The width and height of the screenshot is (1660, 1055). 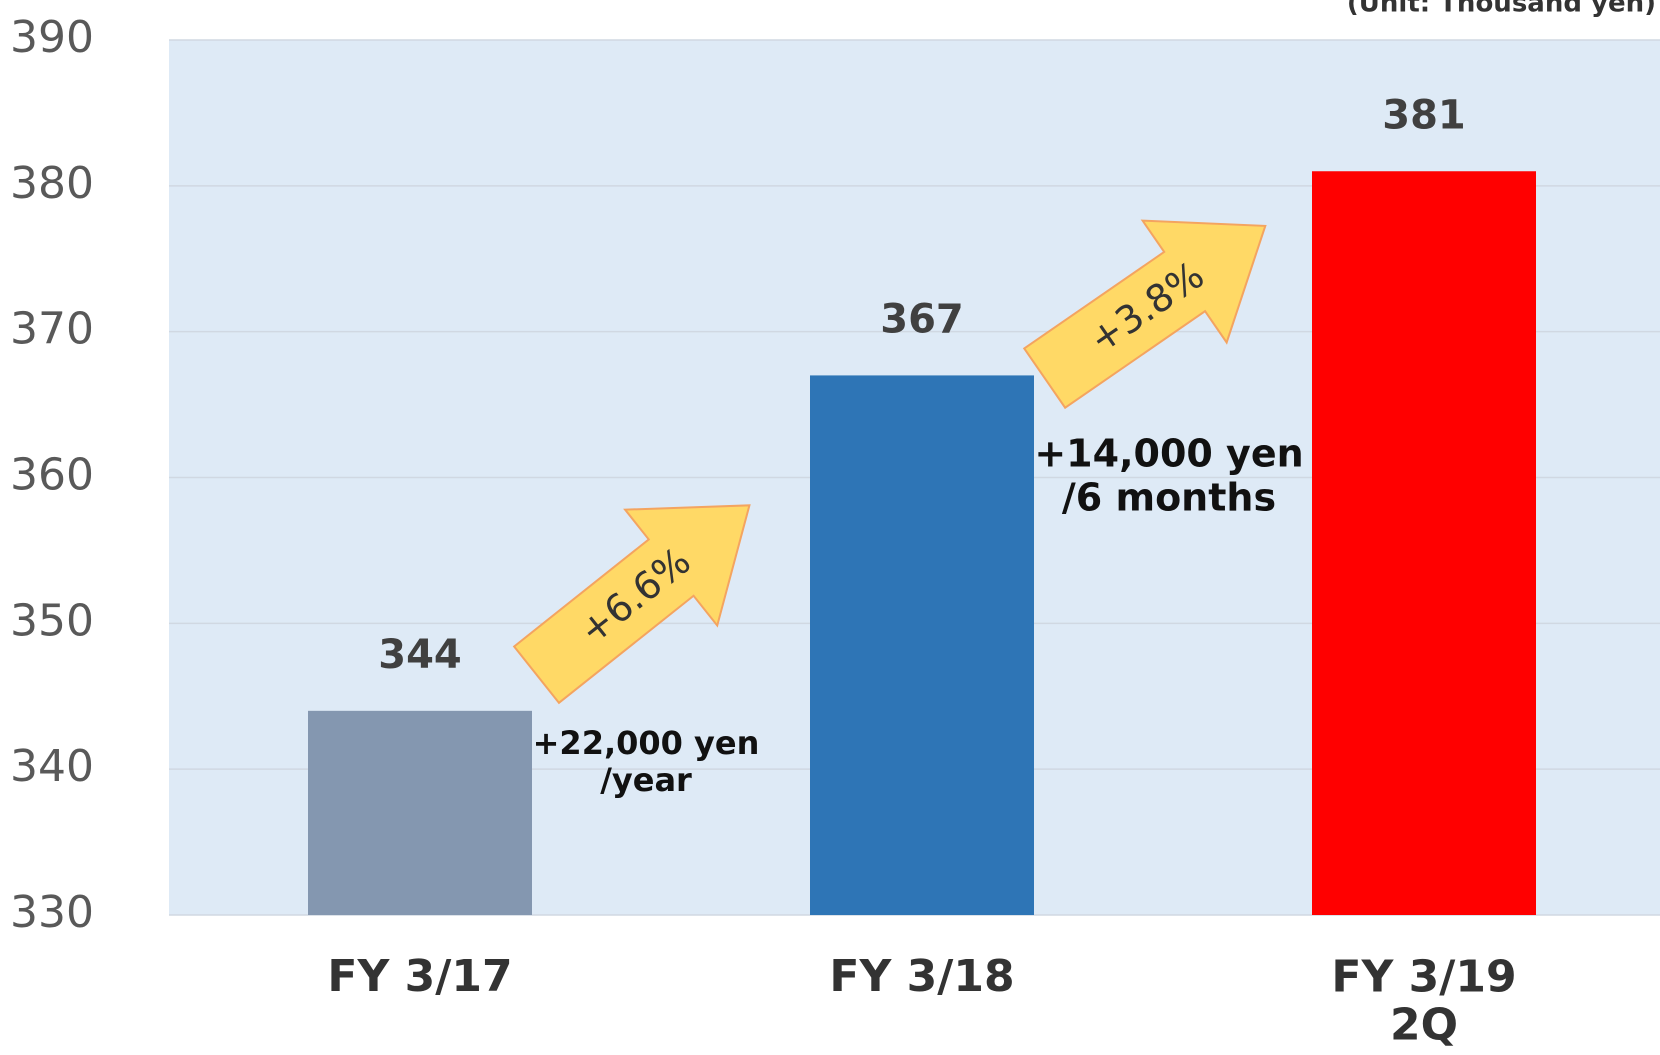 What do you see at coordinates (922, 976) in the screenshot?
I see `x-tick-label: FY 3/18` at bounding box center [922, 976].